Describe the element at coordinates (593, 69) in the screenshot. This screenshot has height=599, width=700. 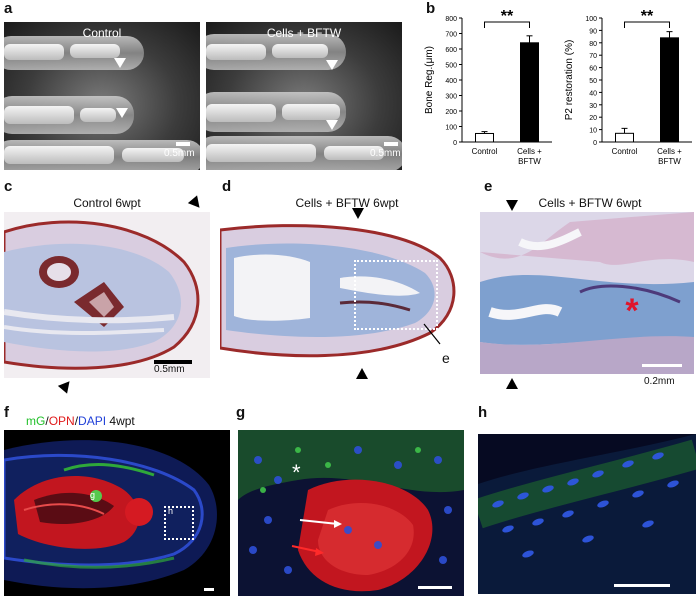
I see `y-tick-label: 60` at that location.